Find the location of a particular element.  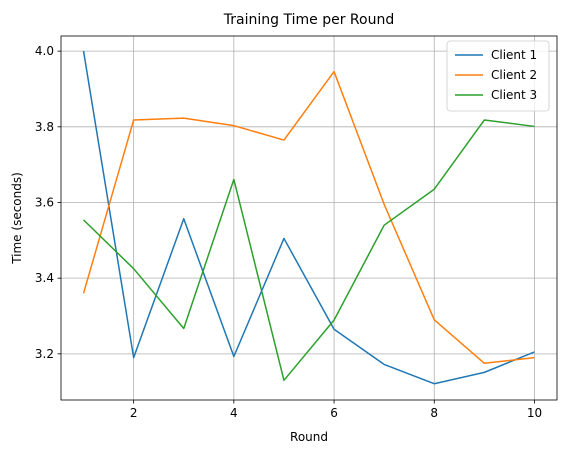

x-tick-label: 2 is located at coordinates (134, 413).